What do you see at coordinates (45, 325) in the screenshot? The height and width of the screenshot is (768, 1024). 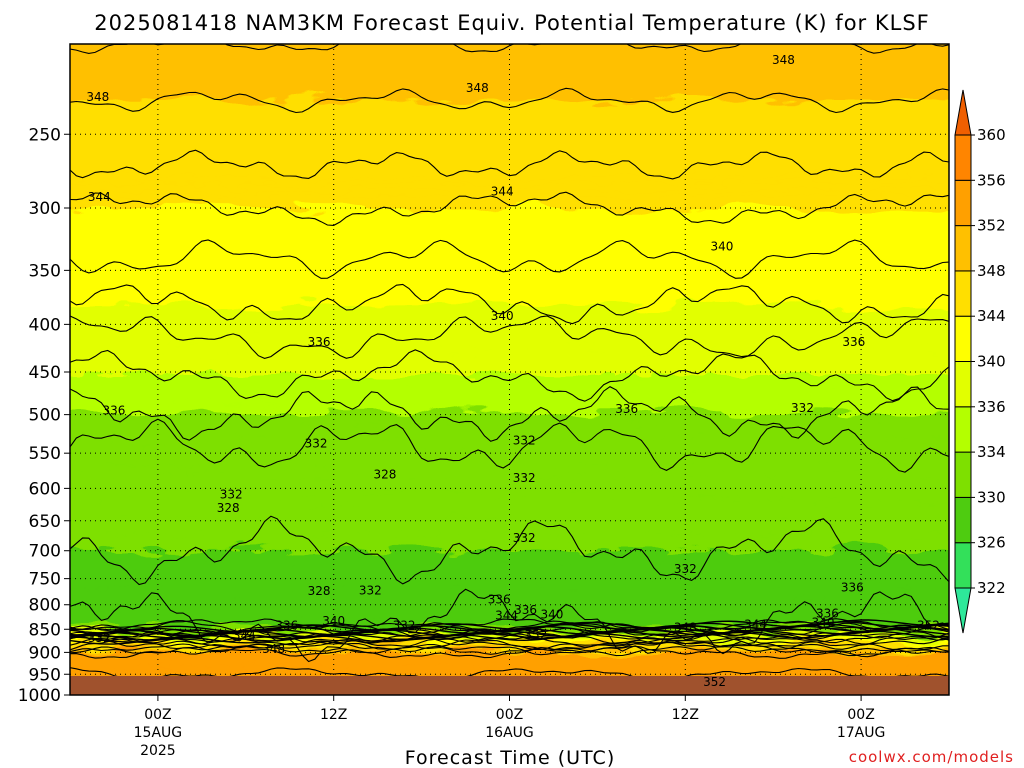 I see `y-tick-label: 400` at bounding box center [45, 325].